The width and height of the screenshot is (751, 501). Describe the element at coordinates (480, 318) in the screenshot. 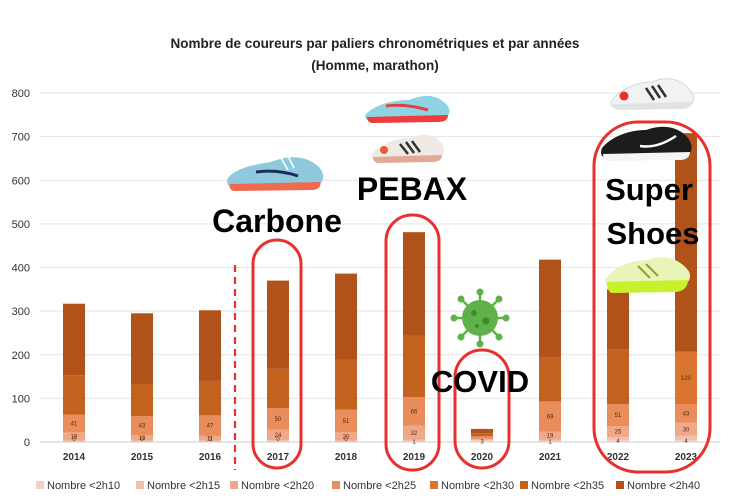

I see `virus-icon` at that location.